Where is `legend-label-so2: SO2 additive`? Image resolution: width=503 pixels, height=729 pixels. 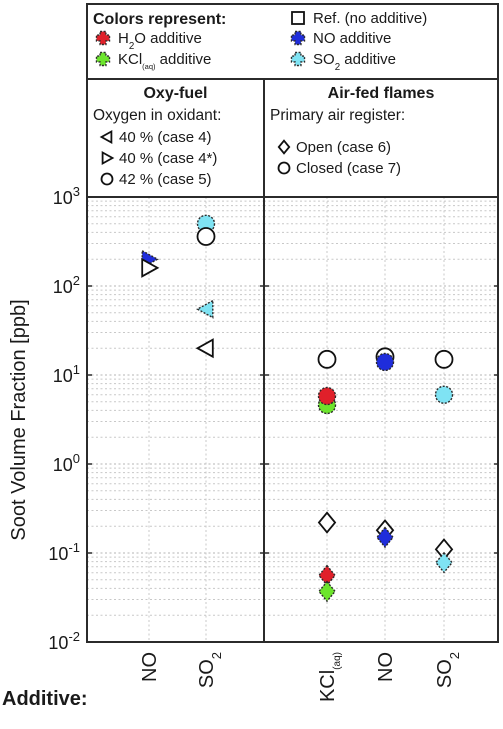 legend-label-so2: SO2 additive is located at coordinates (354, 62).